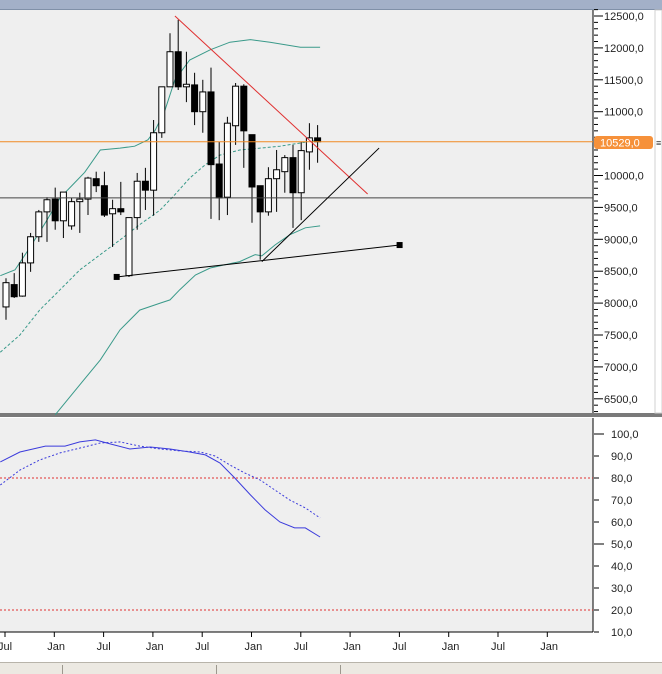  What do you see at coordinates (621, 336) in the screenshot?
I see `price-tick-label: 7500,0` at bounding box center [621, 336].